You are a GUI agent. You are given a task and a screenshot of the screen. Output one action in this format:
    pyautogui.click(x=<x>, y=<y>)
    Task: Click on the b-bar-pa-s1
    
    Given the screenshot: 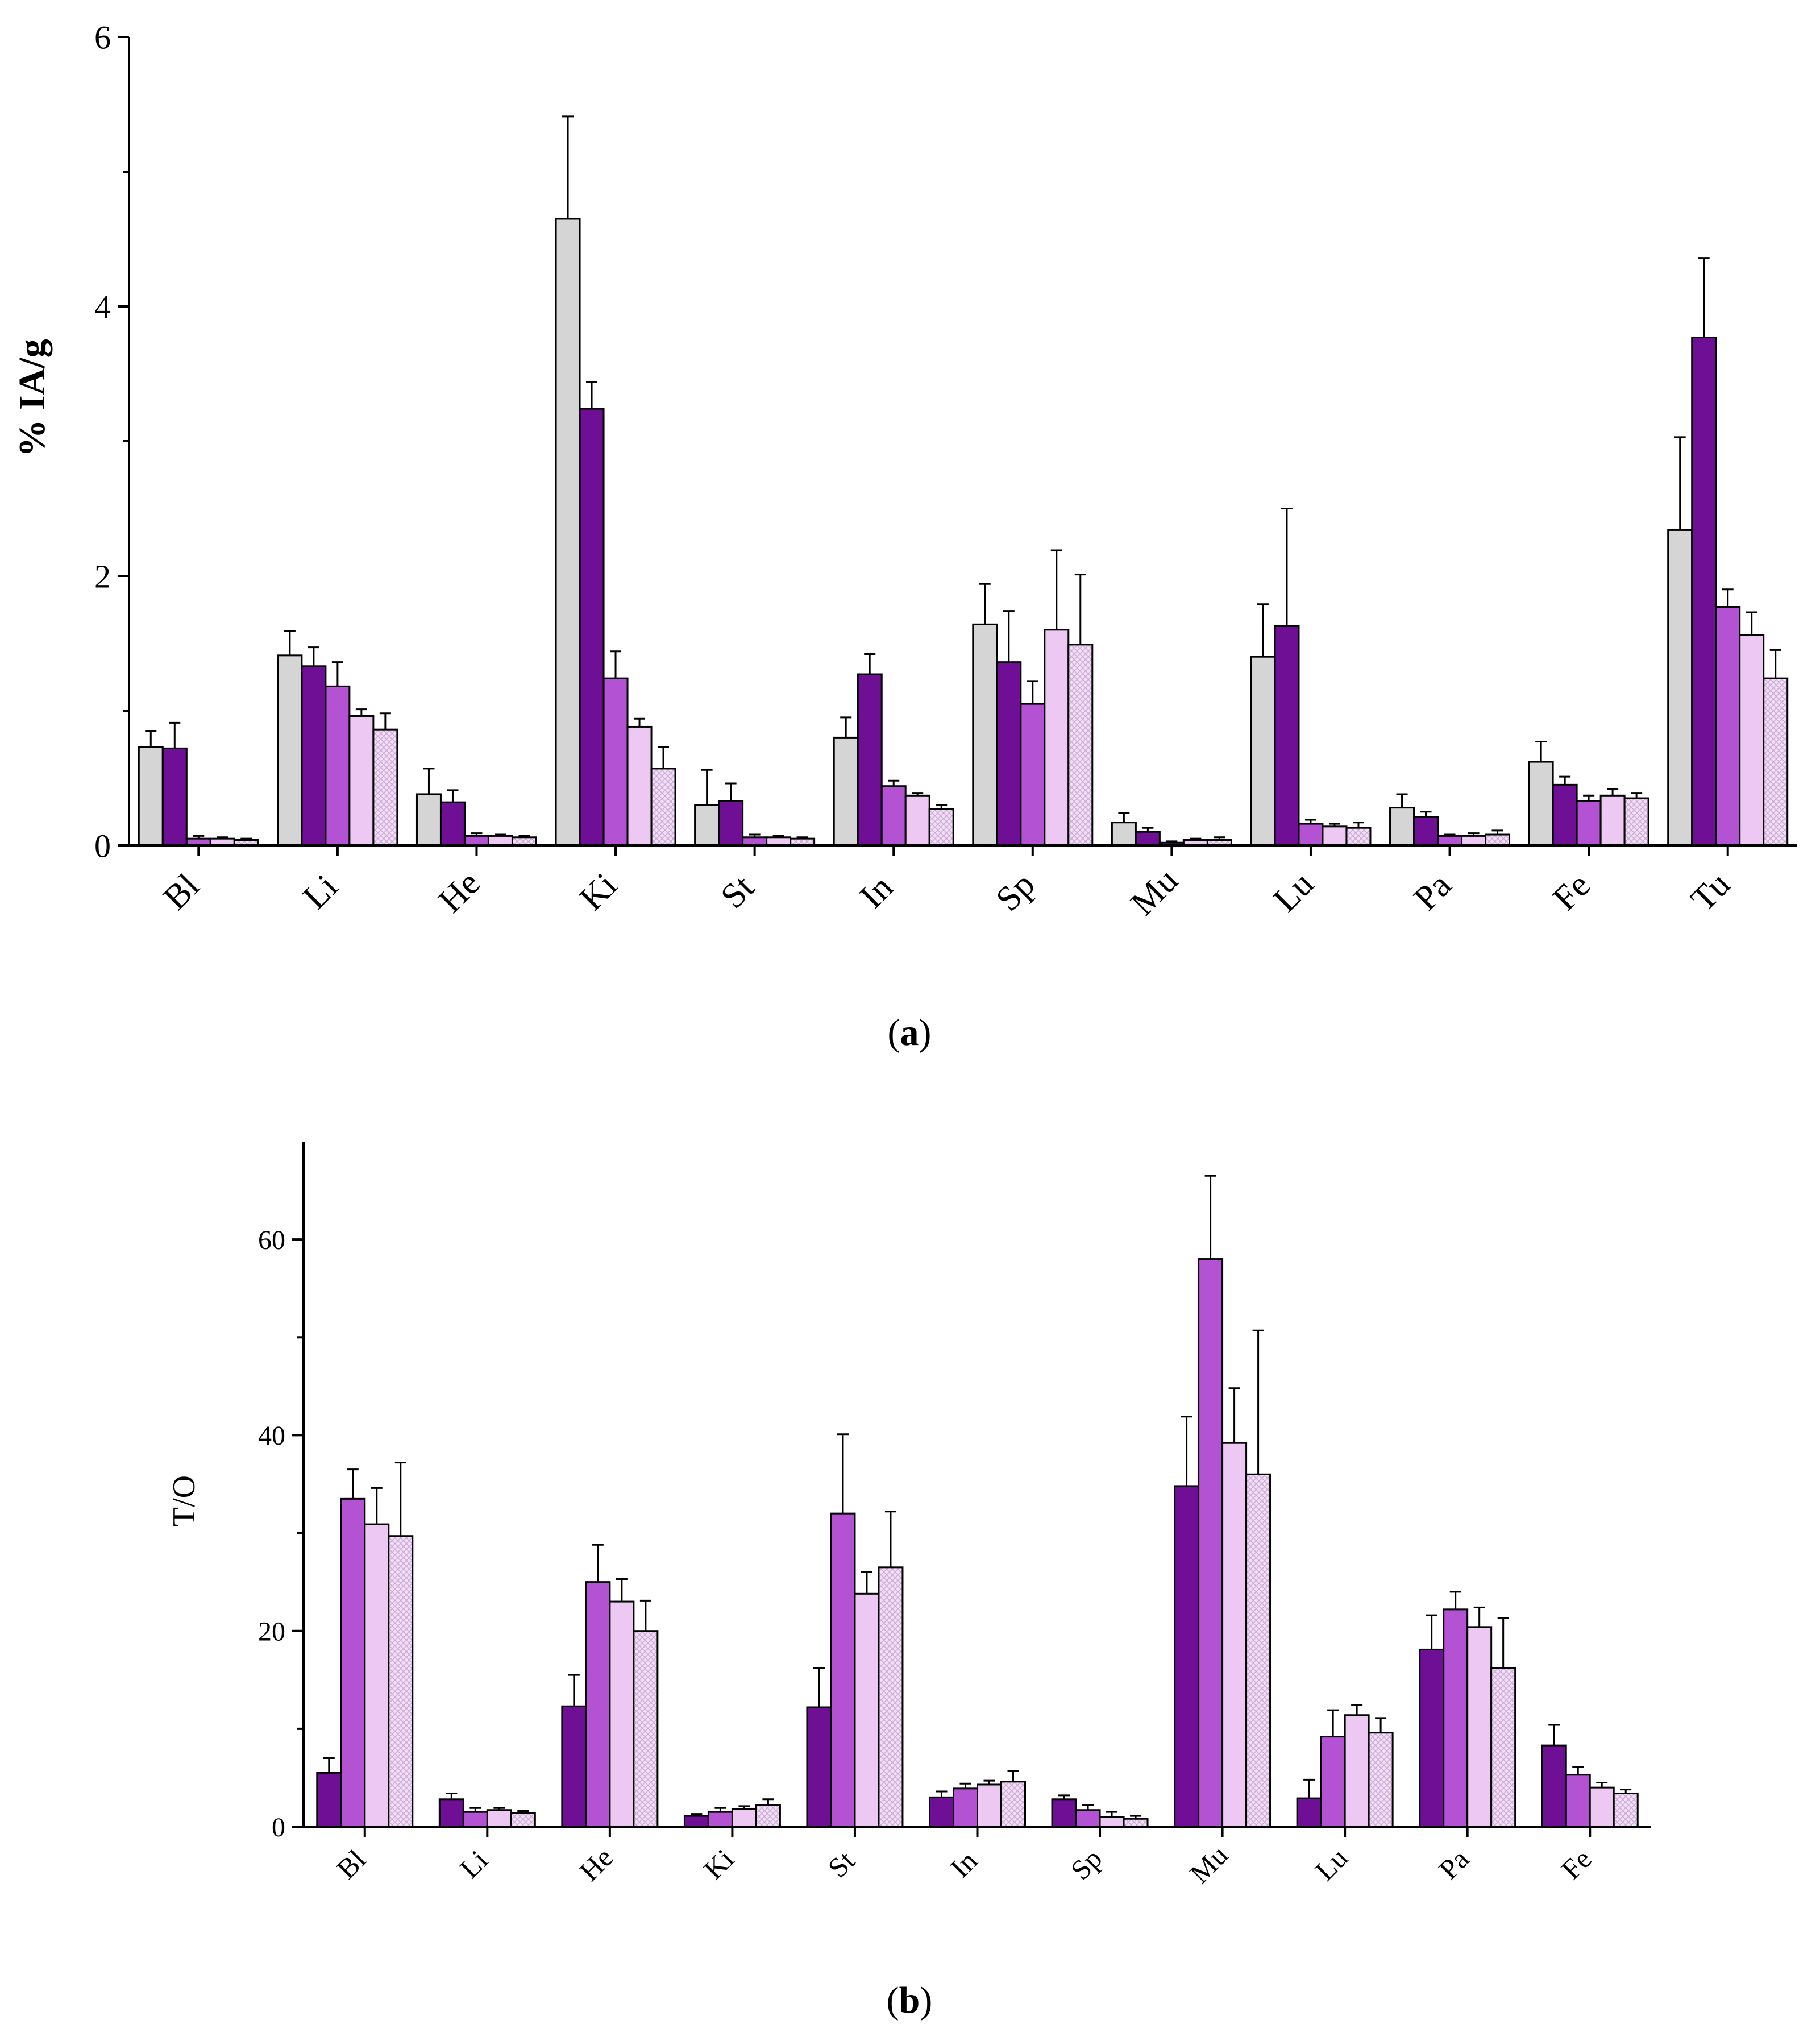 What is the action you would take?
    pyautogui.click(x=1432, y=1738)
    